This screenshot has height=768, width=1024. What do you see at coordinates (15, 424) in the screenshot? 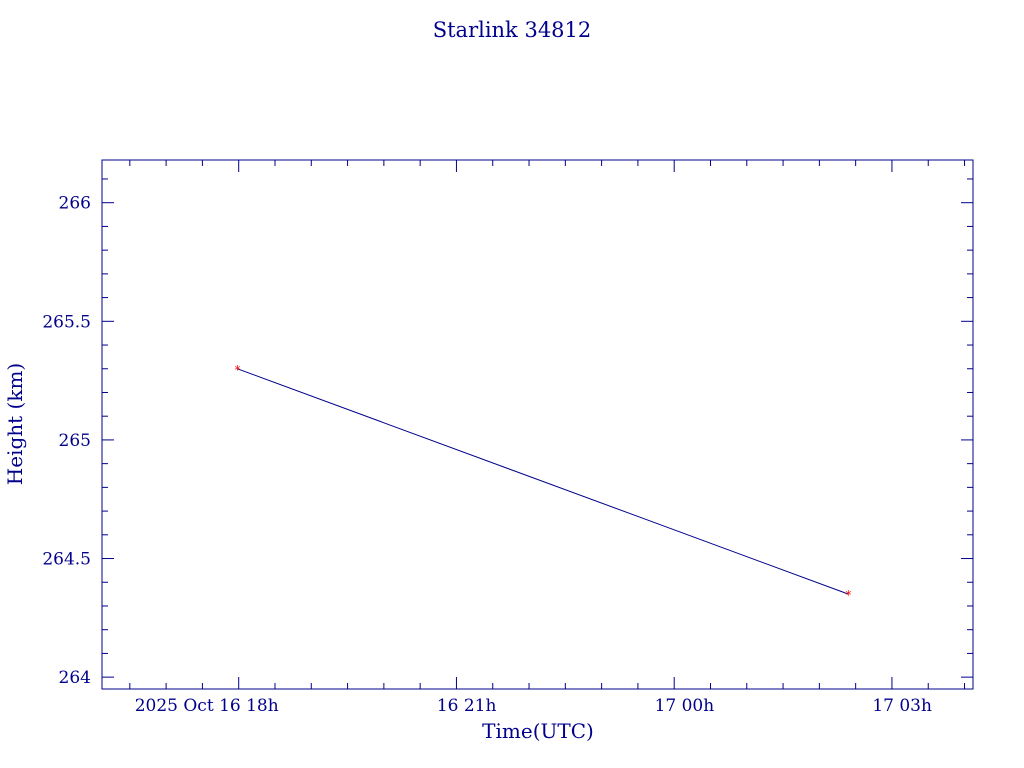
I see `y-axis-label: Height (km)` at bounding box center [15, 424].